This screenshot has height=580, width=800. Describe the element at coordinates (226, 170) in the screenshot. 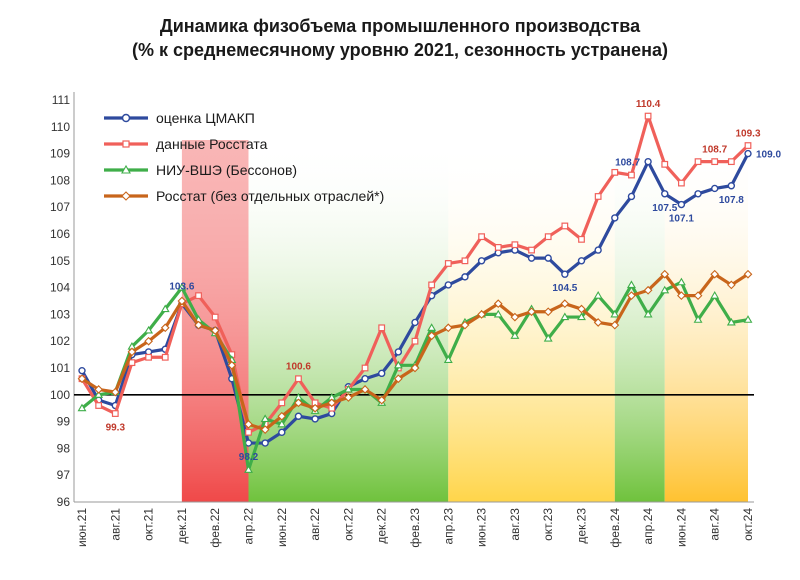

I see `legend-label: НИУ-ВШЭ (Бессонов)` at that location.